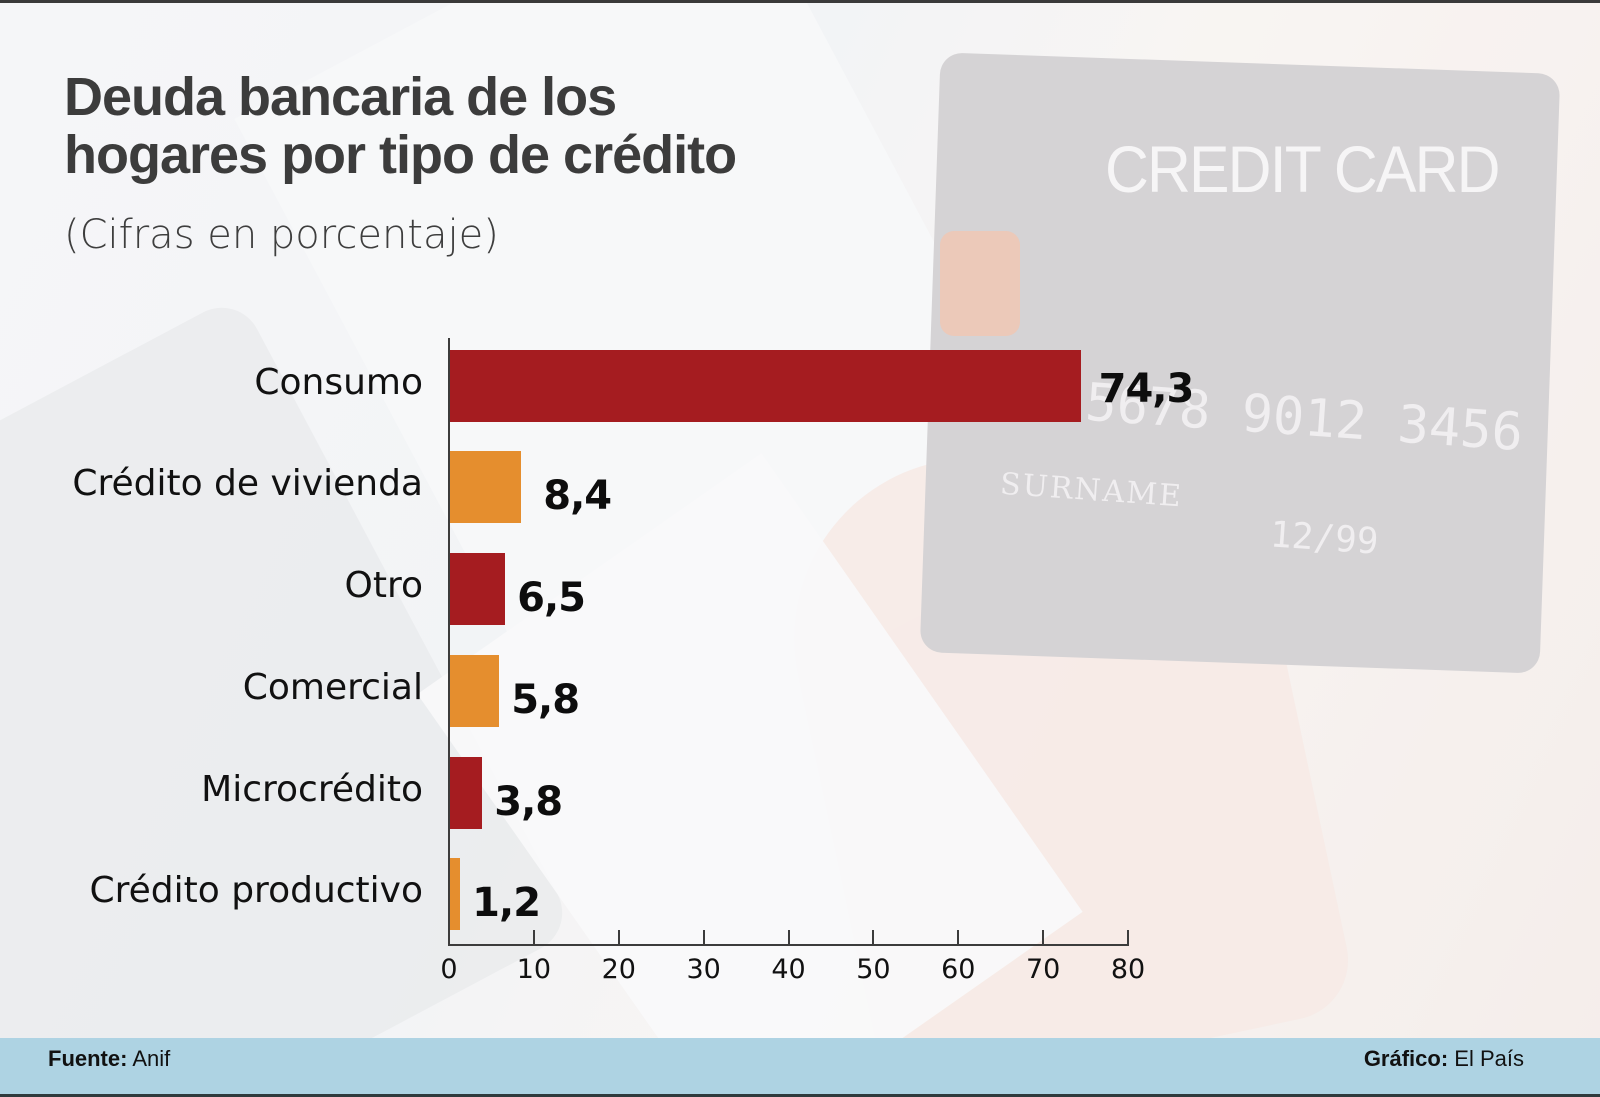 This screenshot has width=1600, height=1097. What do you see at coordinates (528, 802) in the screenshot?
I see `value-label: 3,8` at bounding box center [528, 802].